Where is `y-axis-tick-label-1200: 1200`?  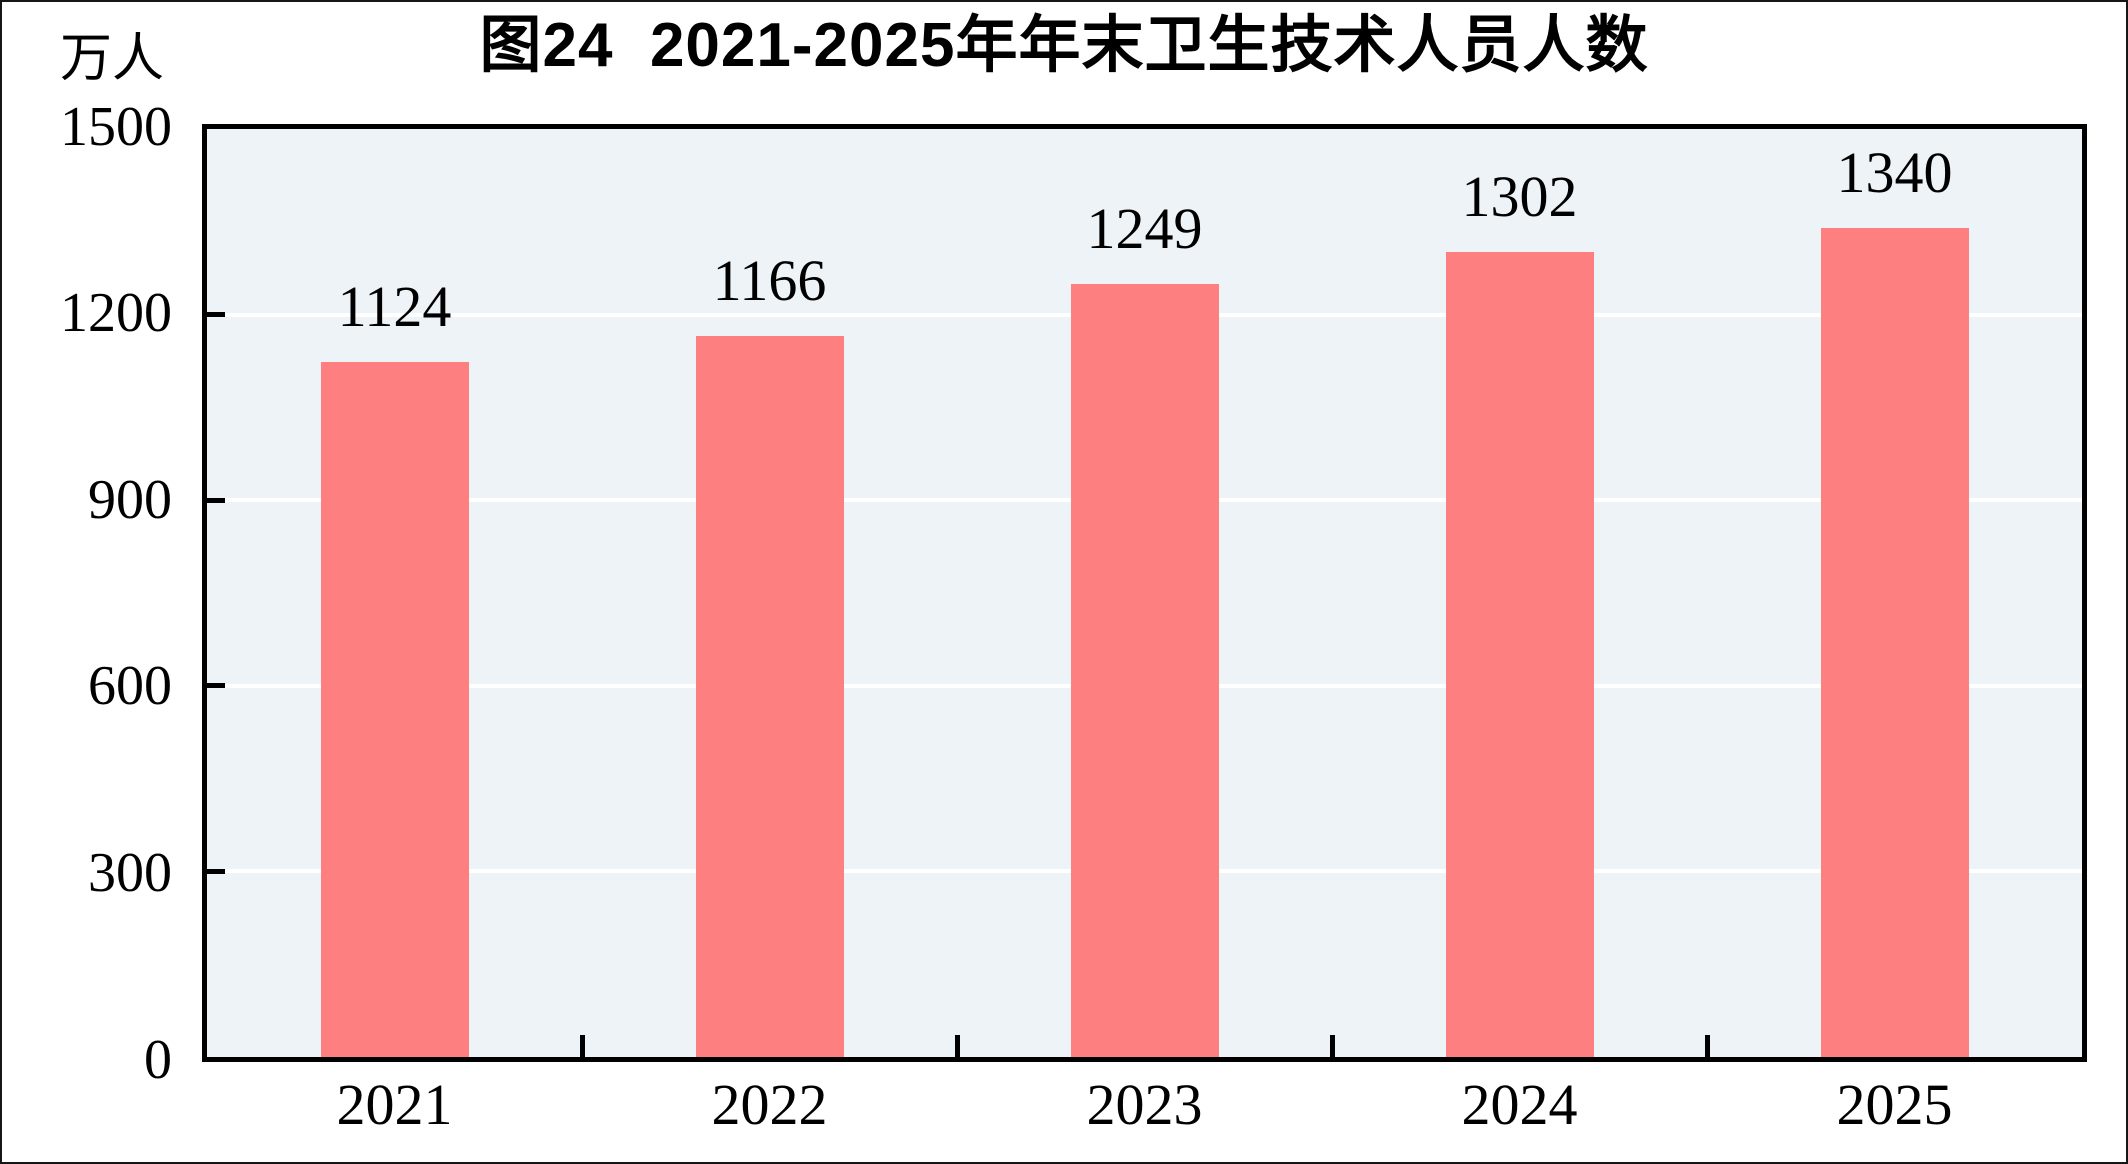
y-axis-tick-label-1200: 1200 is located at coordinates (116, 313).